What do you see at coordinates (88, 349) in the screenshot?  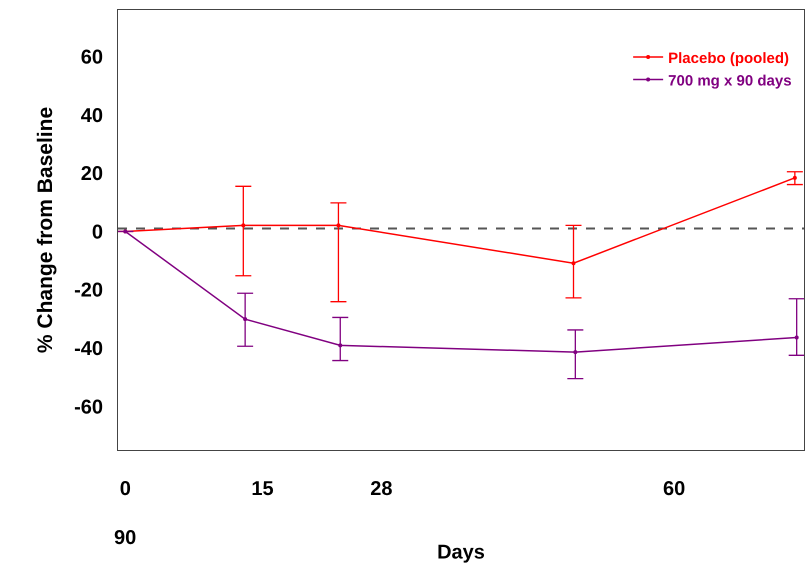 I see `y-tick-label: -40` at bounding box center [88, 349].